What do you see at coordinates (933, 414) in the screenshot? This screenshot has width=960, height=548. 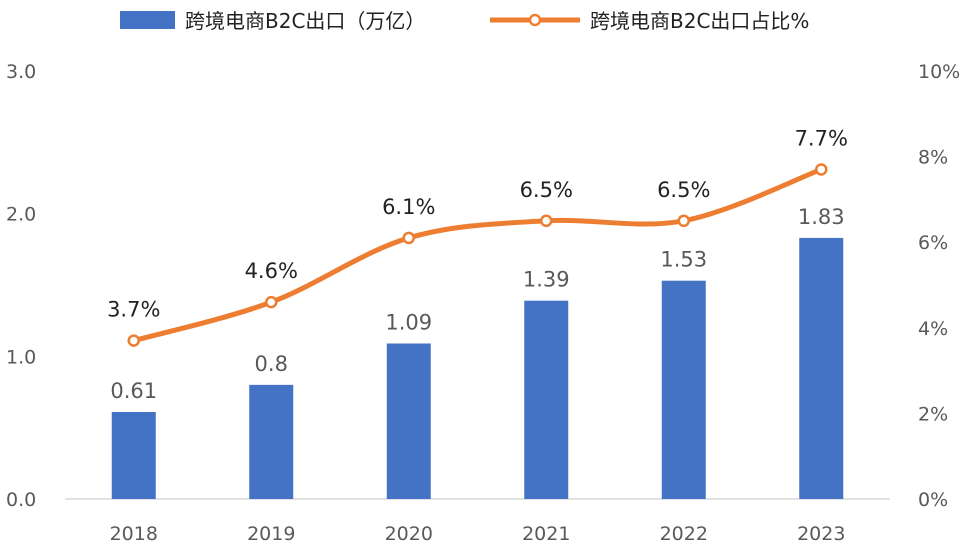 I see `right-axis-tick-label: 2%` at bounding box center [933, 414].